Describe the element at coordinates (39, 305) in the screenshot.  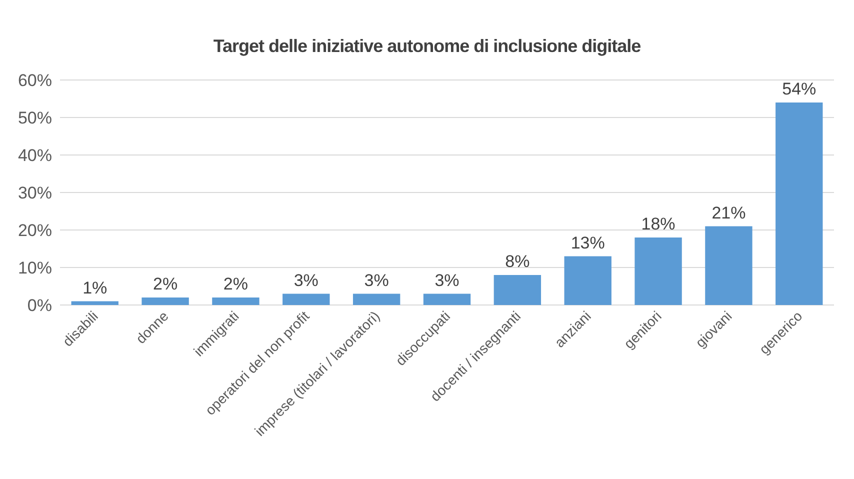
I see `y-tick-label: 0%` at that location.